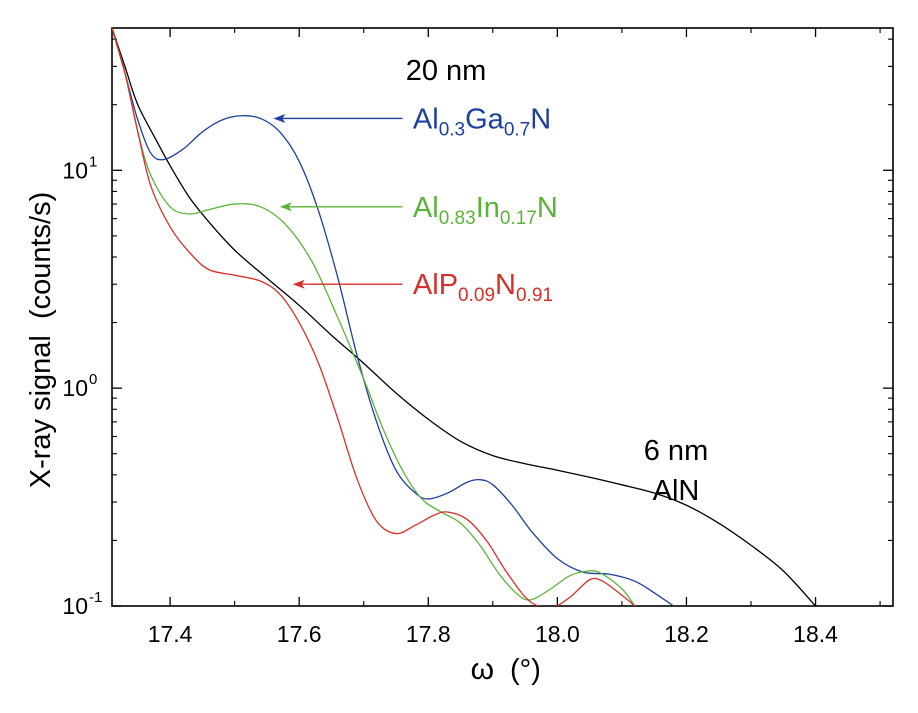 The image size is (918, 713). Describe the element at coordinates (170, 634) in the screenshot. I see `x-tick-label: 17.4` at that location.